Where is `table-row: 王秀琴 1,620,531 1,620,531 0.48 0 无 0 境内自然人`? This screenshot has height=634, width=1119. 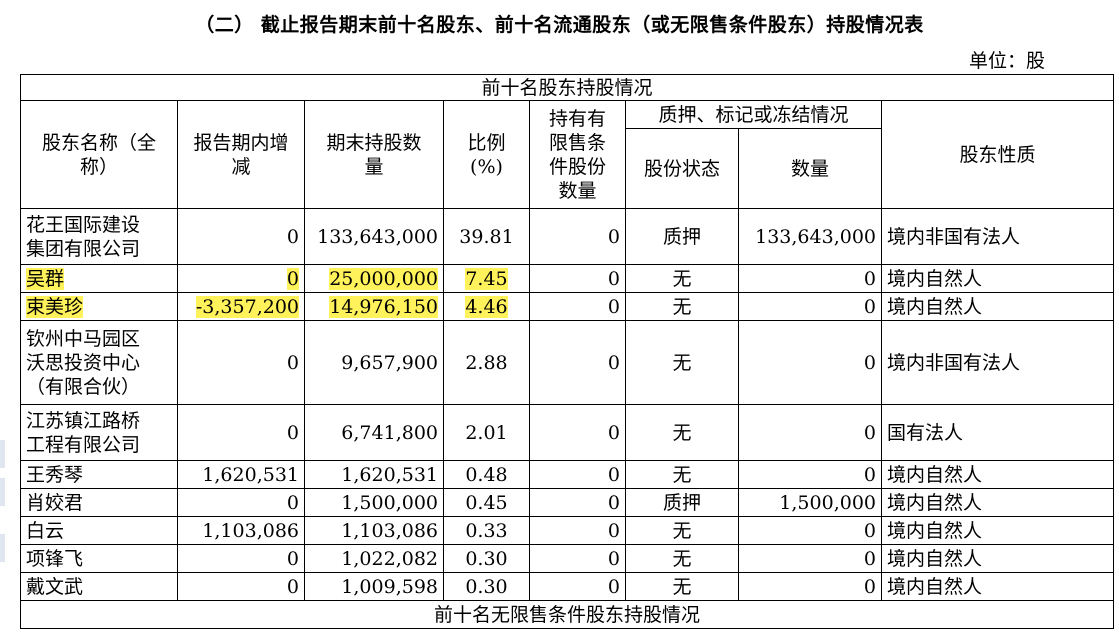
table-row: 王秀琴 1,620,531 1,620,531 0.48 0 无 0 境内自然人 is located at coordinates (567, 474).